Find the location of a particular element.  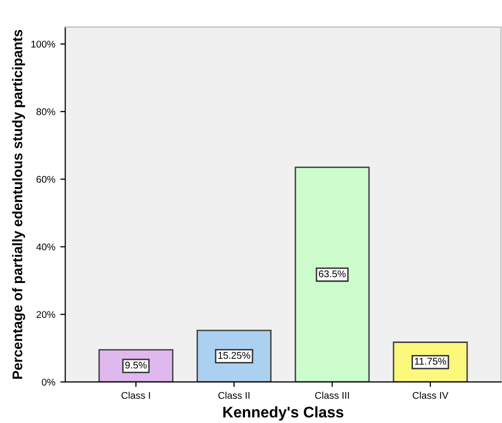

y-tick-label: 0% is located at coordinates (49, 382).